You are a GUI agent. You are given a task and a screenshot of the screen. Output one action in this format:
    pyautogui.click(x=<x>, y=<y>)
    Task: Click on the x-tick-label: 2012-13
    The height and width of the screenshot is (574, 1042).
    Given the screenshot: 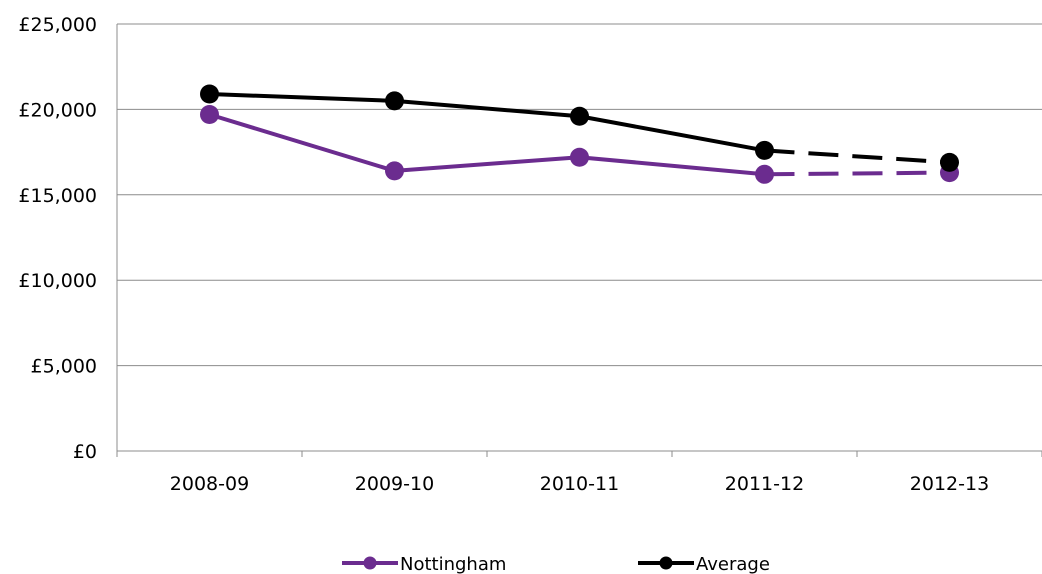 What is the action you would take?
    pyautogui.click(x=949, y=484)
    